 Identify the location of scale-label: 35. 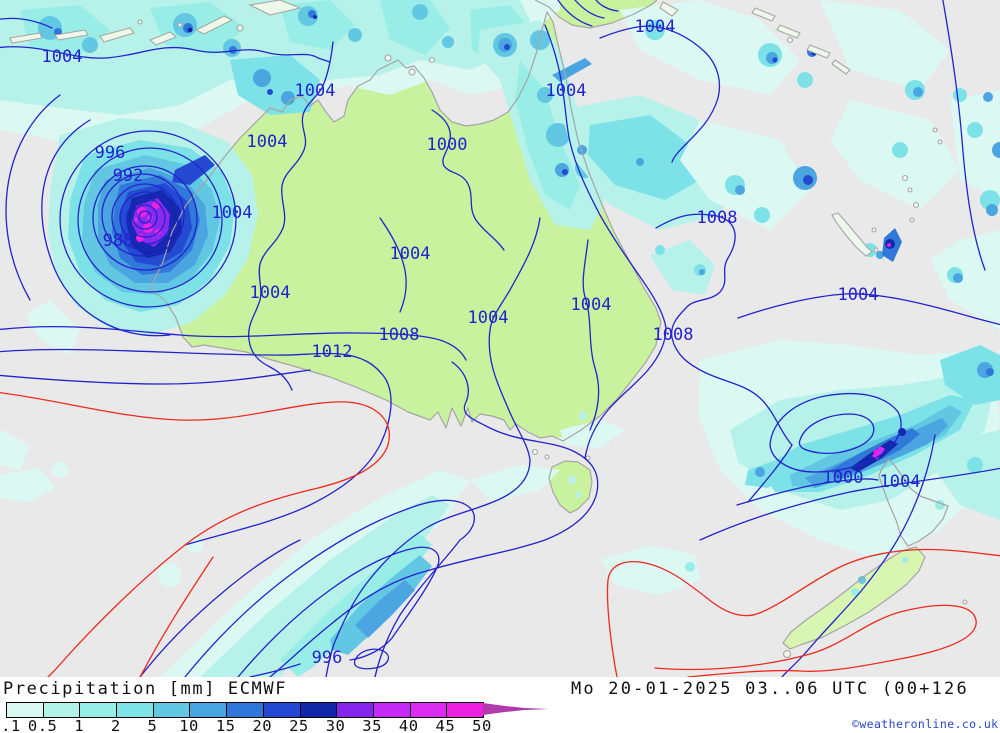
(372, 725).